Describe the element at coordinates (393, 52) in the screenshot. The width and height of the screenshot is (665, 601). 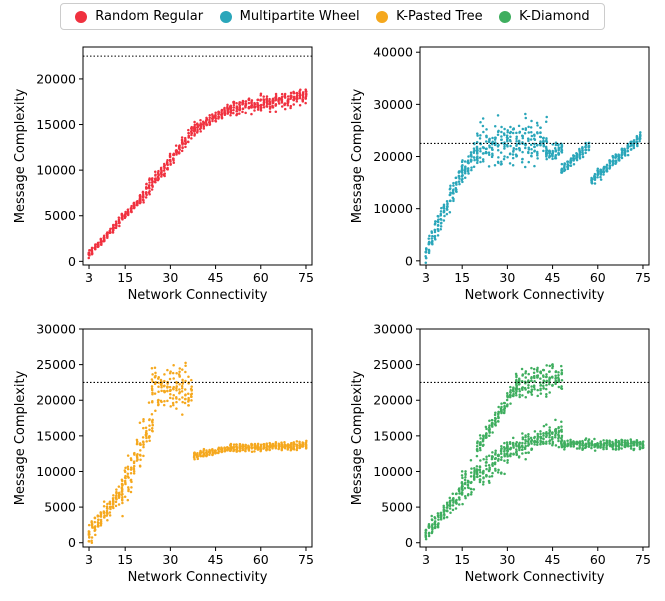
I see `y-tick-label: 40000` at that location.